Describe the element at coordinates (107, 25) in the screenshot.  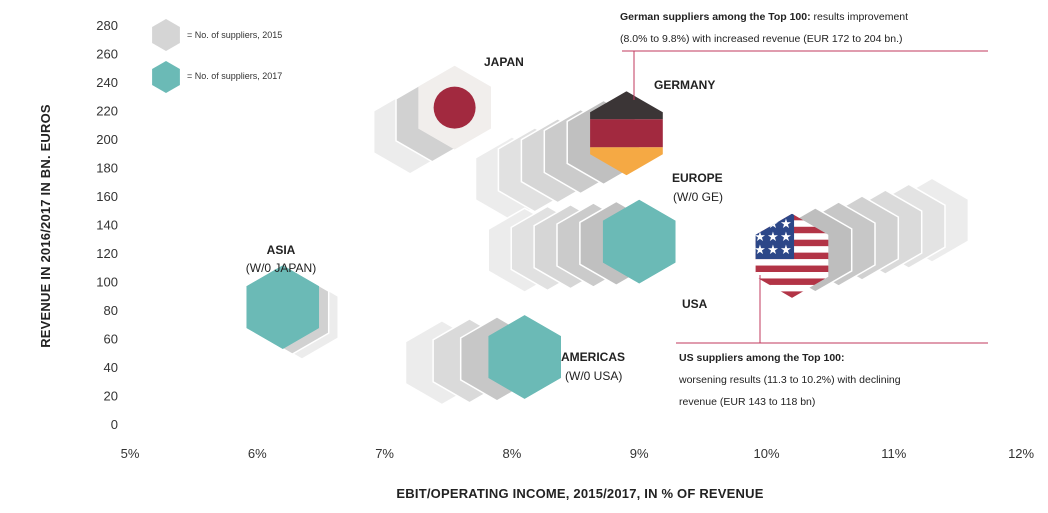
I see `y-tick-label: 280` at that location.